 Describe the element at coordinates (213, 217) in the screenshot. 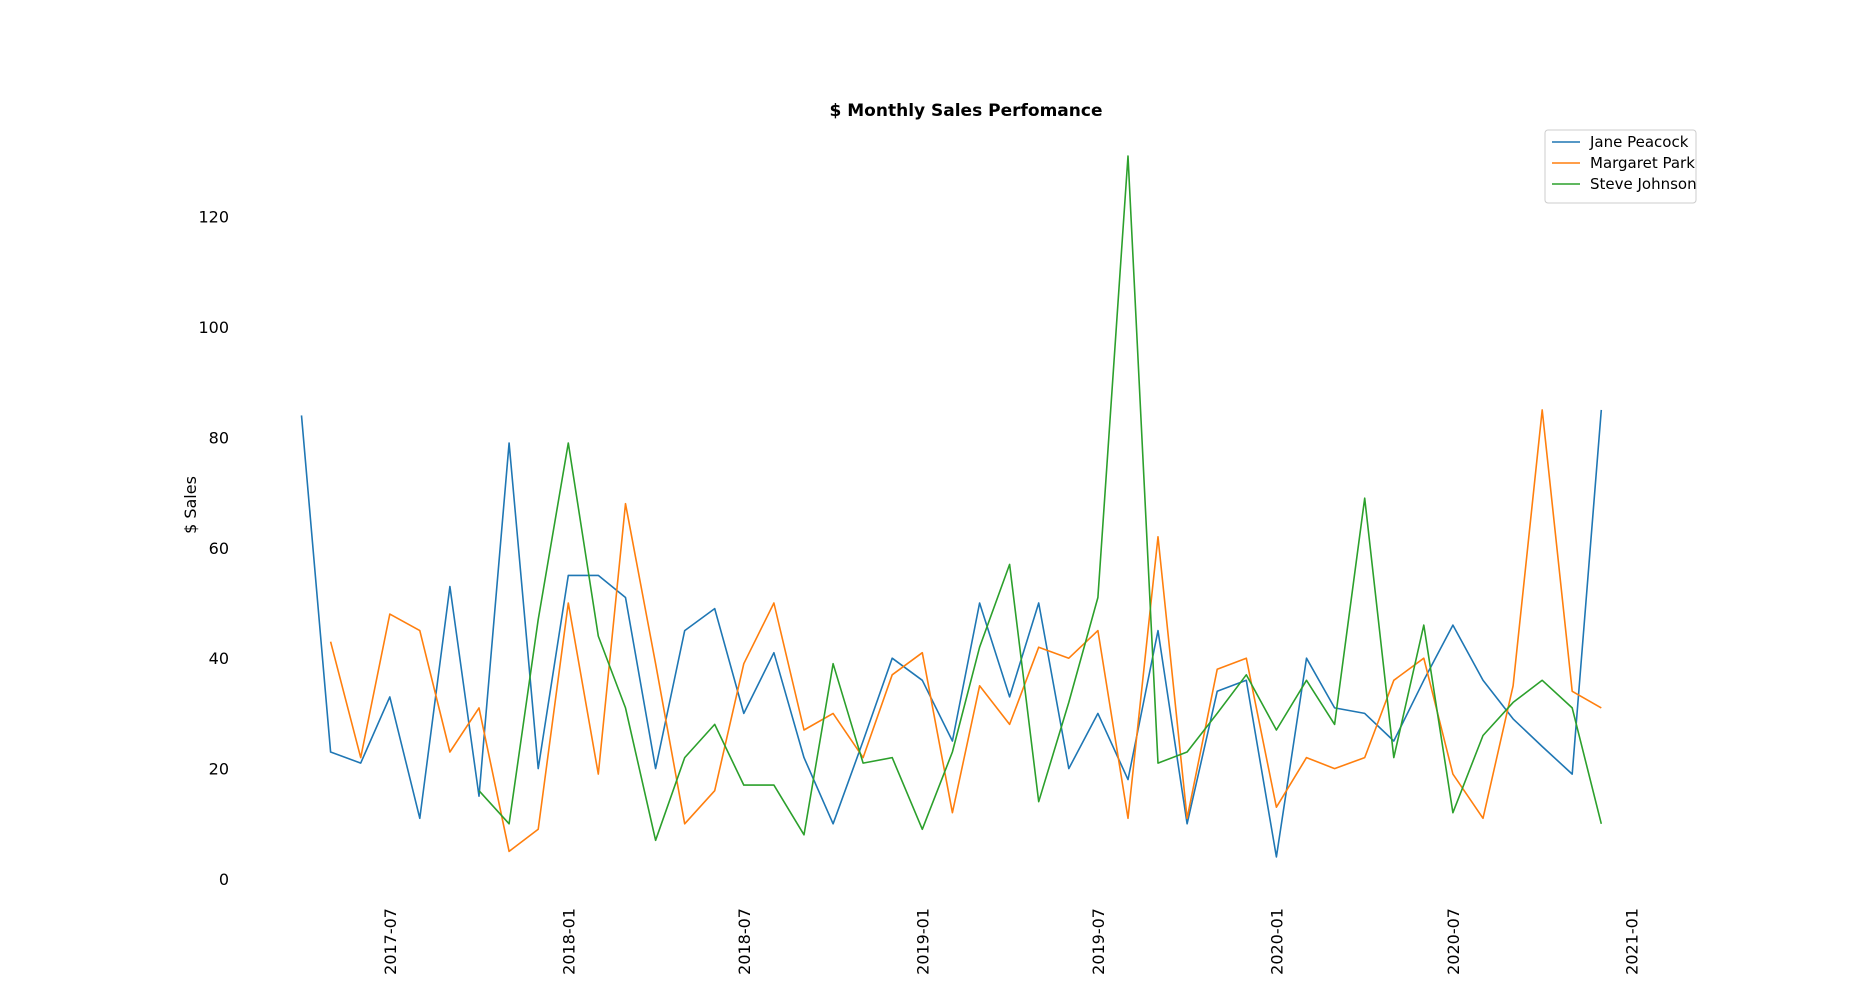

I see `y-tick-label: 120` at that location.